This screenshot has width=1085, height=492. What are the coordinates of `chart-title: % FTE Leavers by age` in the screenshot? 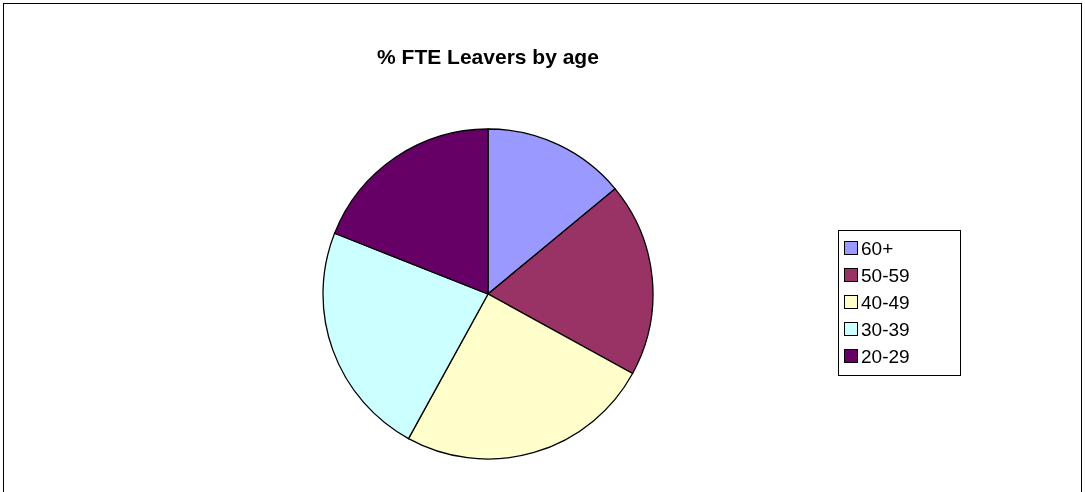 It's located at (488, 56).